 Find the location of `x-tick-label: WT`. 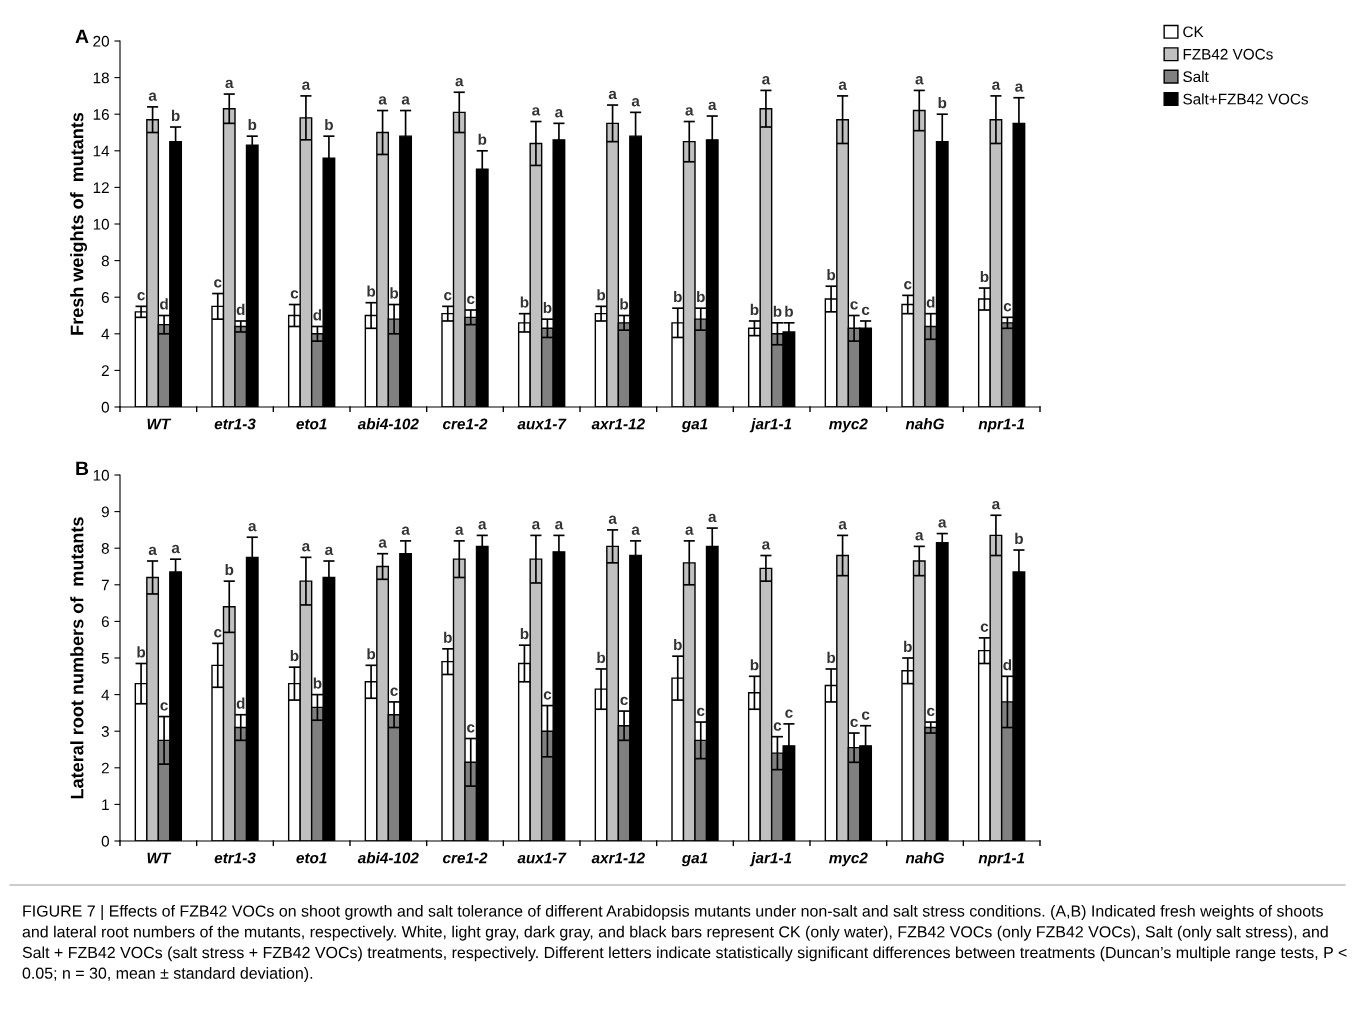

x-tick-label: WT is located at coordinates (159, 424).